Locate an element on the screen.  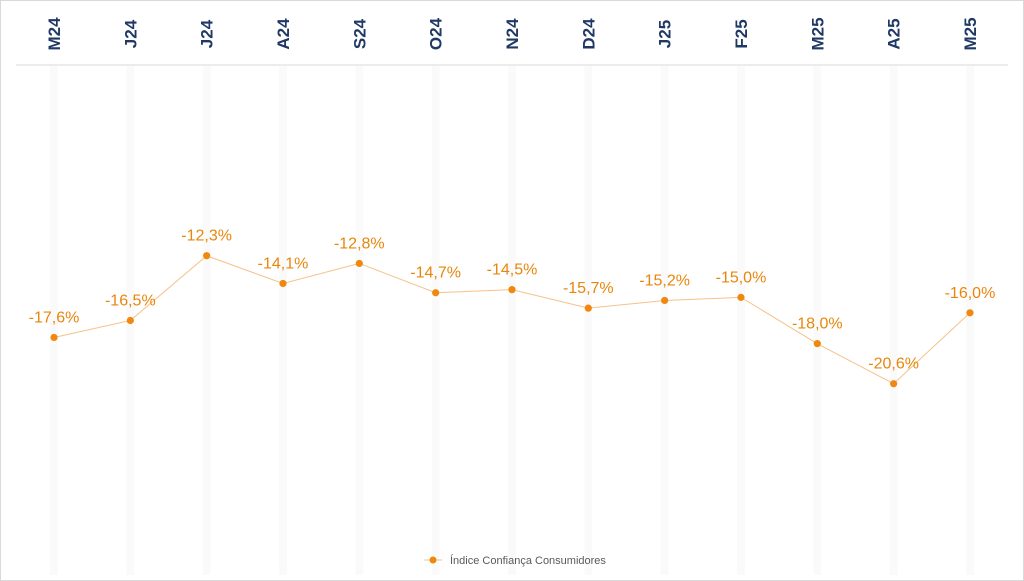
x-tick-label: O24 is located at coordinates (436, 33).